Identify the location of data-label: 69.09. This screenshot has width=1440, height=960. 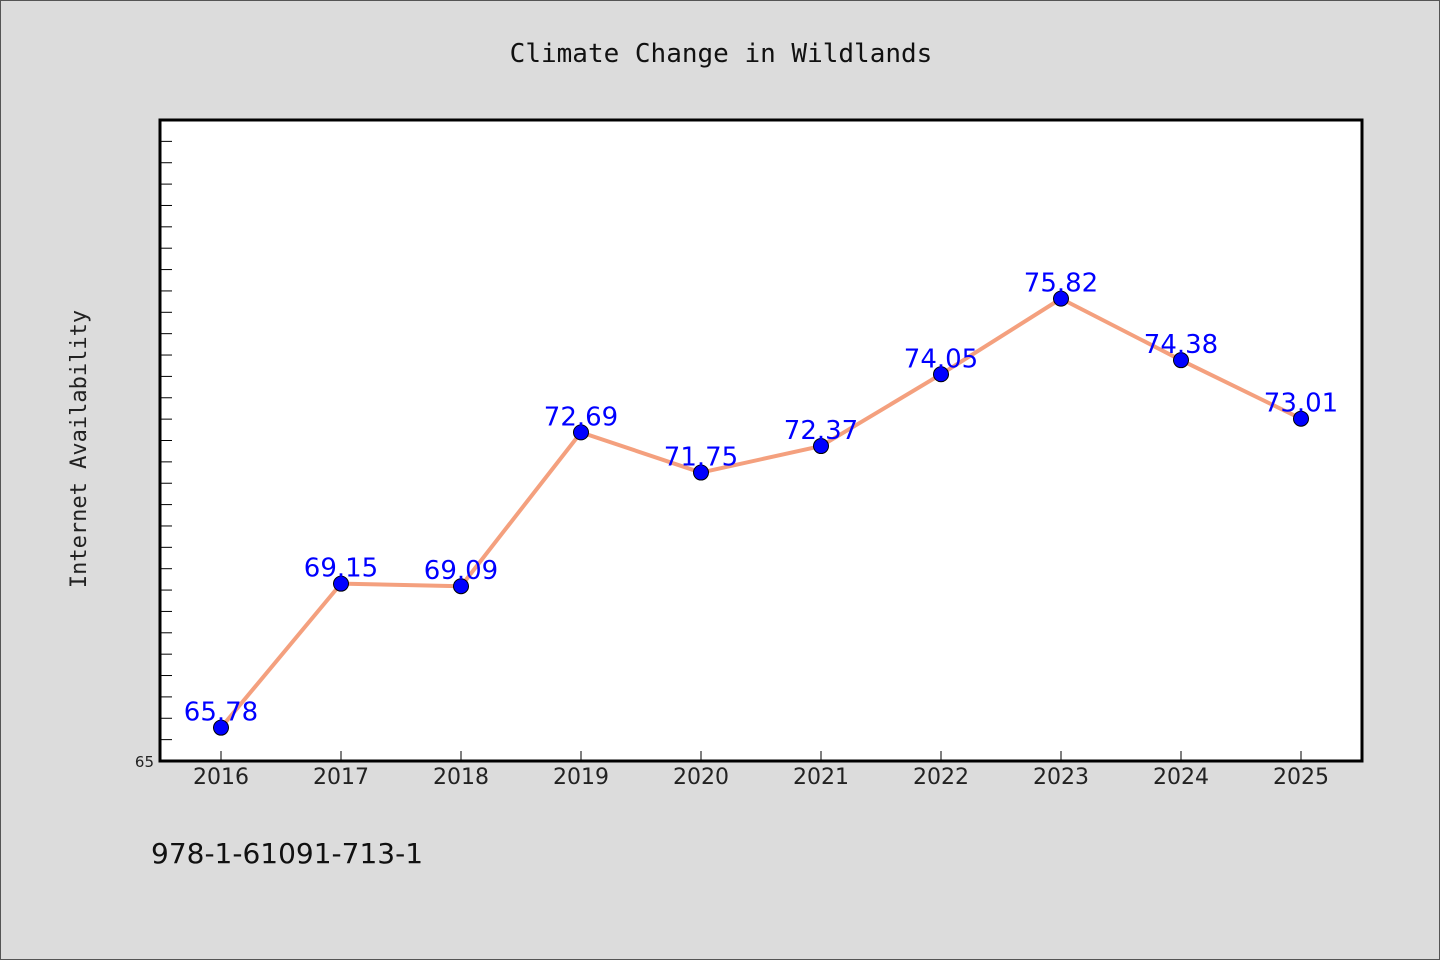
(461, 571).